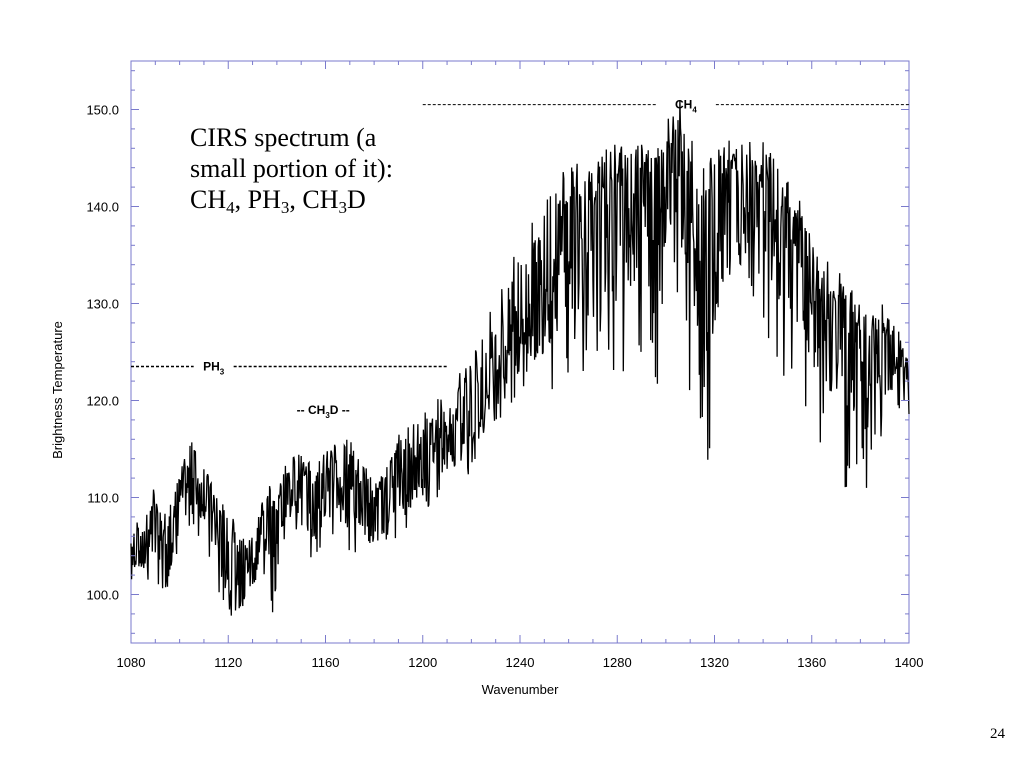 The image size is (1024, 768). I want to click on ch4-band-label: CH4, so click(686, 106).